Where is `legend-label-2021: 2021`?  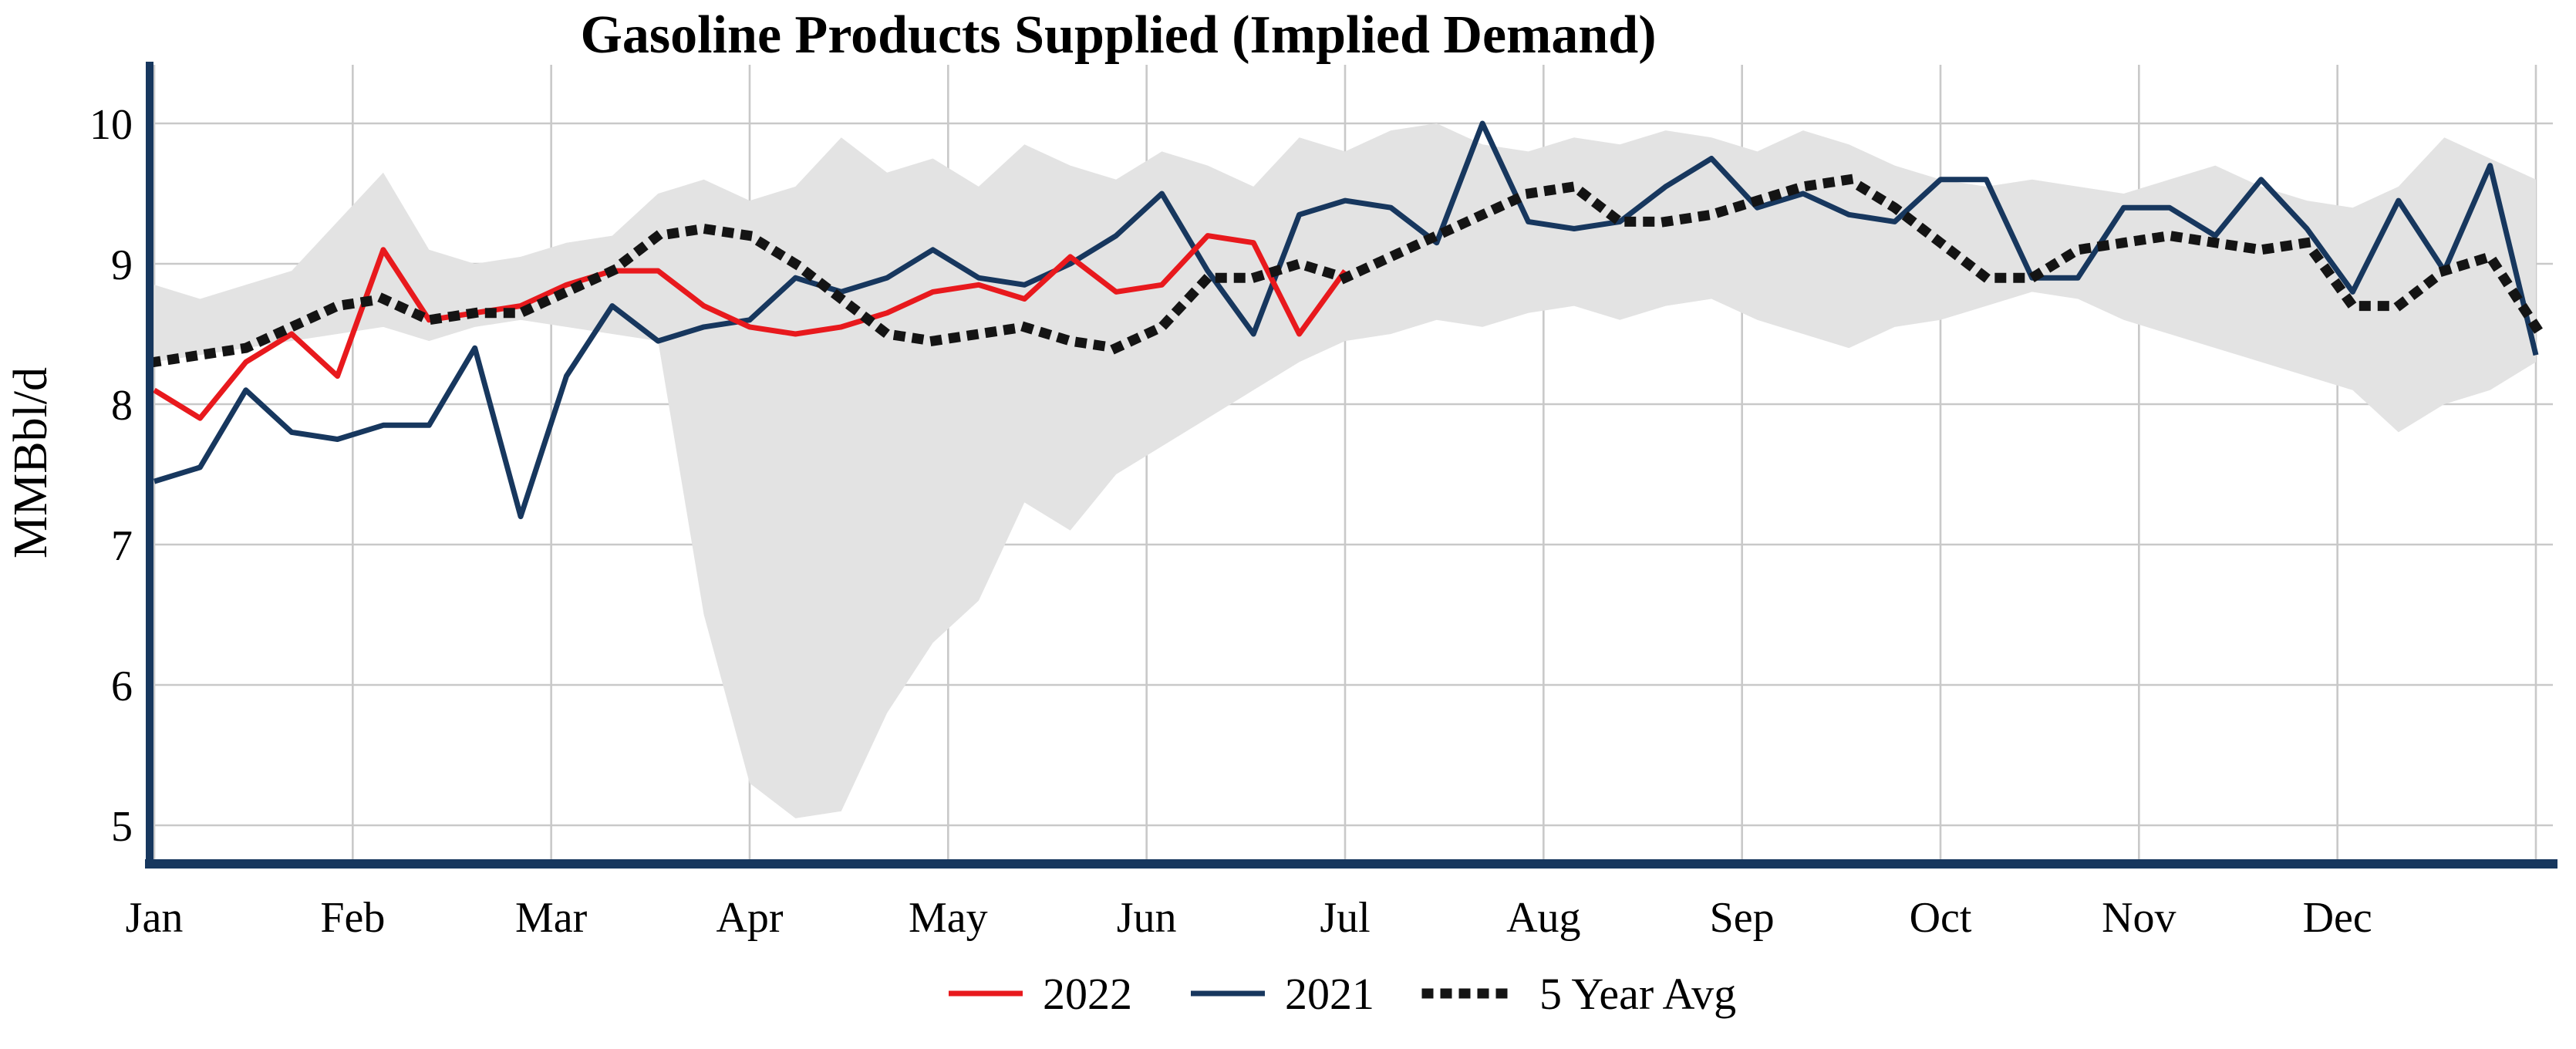
legend-label-2021: 2021 is located at coordinates (1329, 994).